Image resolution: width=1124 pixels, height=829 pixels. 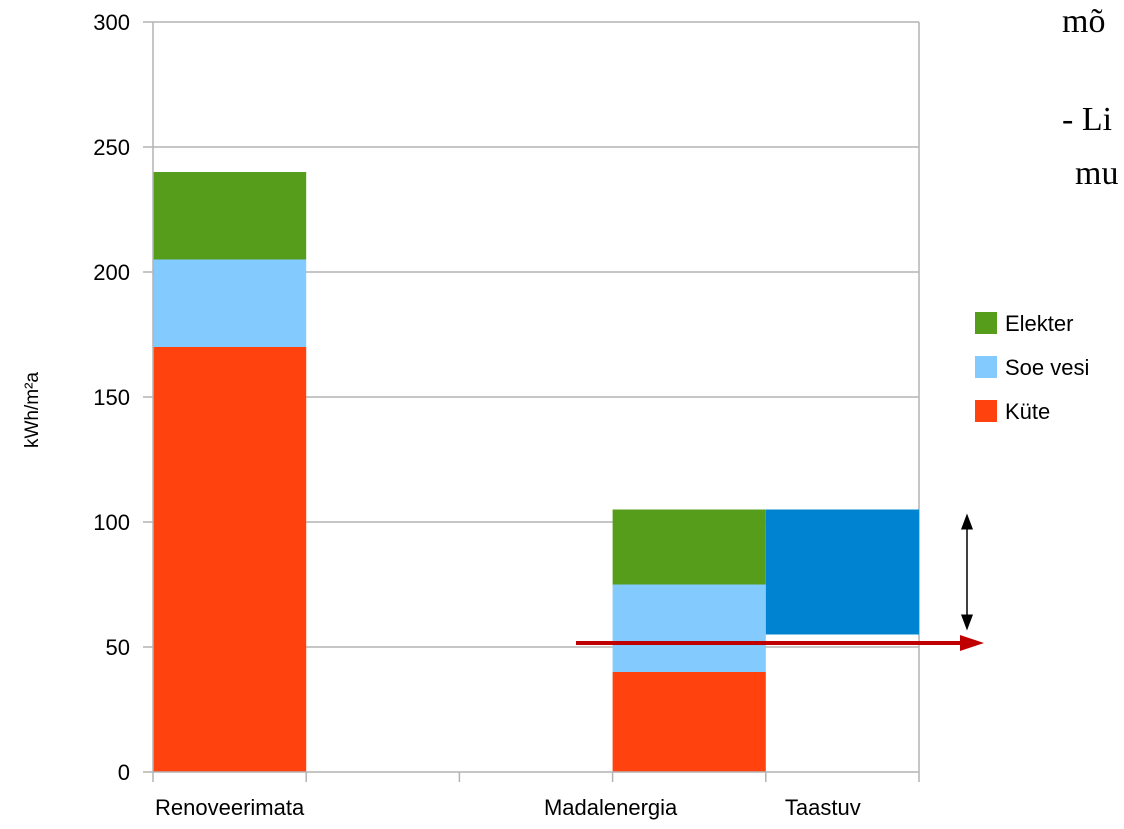 I want to click on y-tick-label-50: 50, so click(x=118, y=647).